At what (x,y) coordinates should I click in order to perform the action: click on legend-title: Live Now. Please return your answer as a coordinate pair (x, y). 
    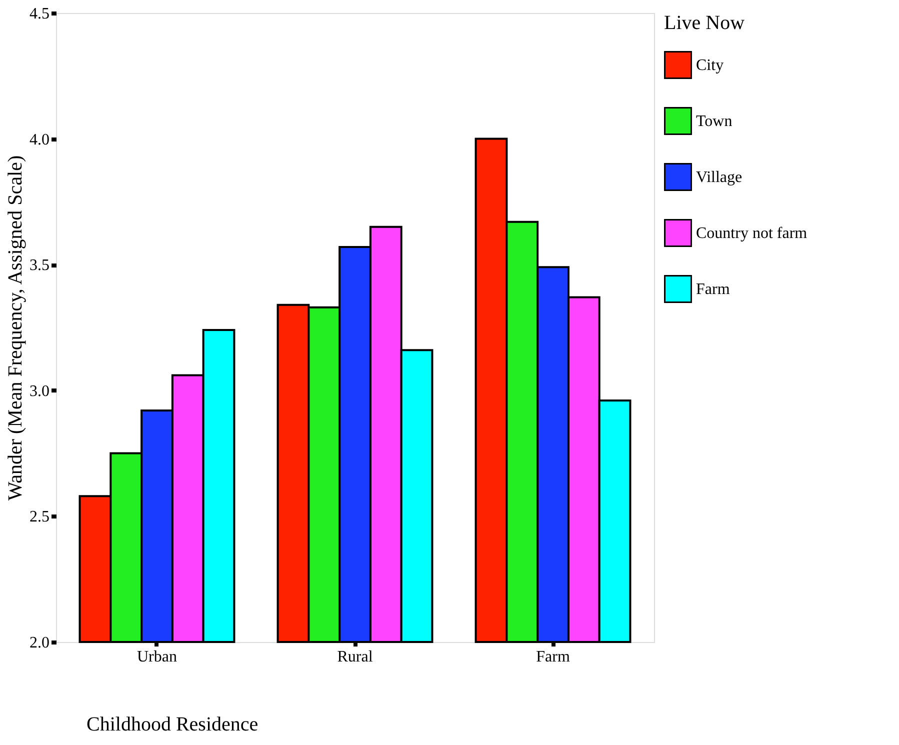
    Looking at the image, I should click on (705, 23).